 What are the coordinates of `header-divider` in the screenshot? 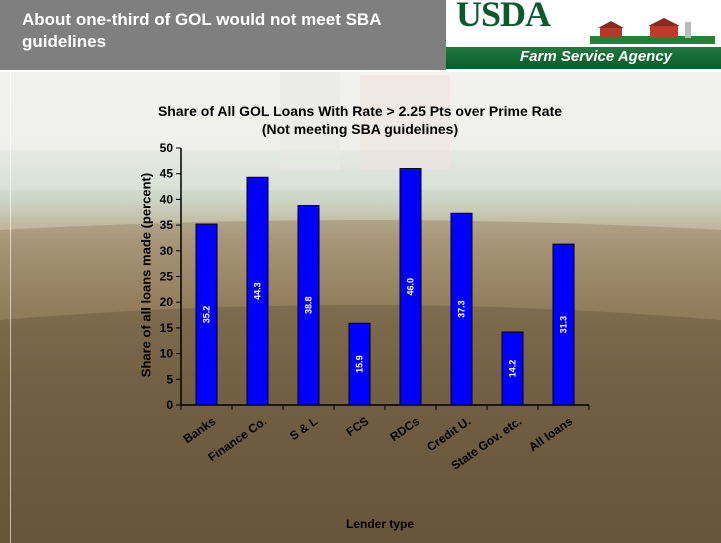 It's located at (360, 71).